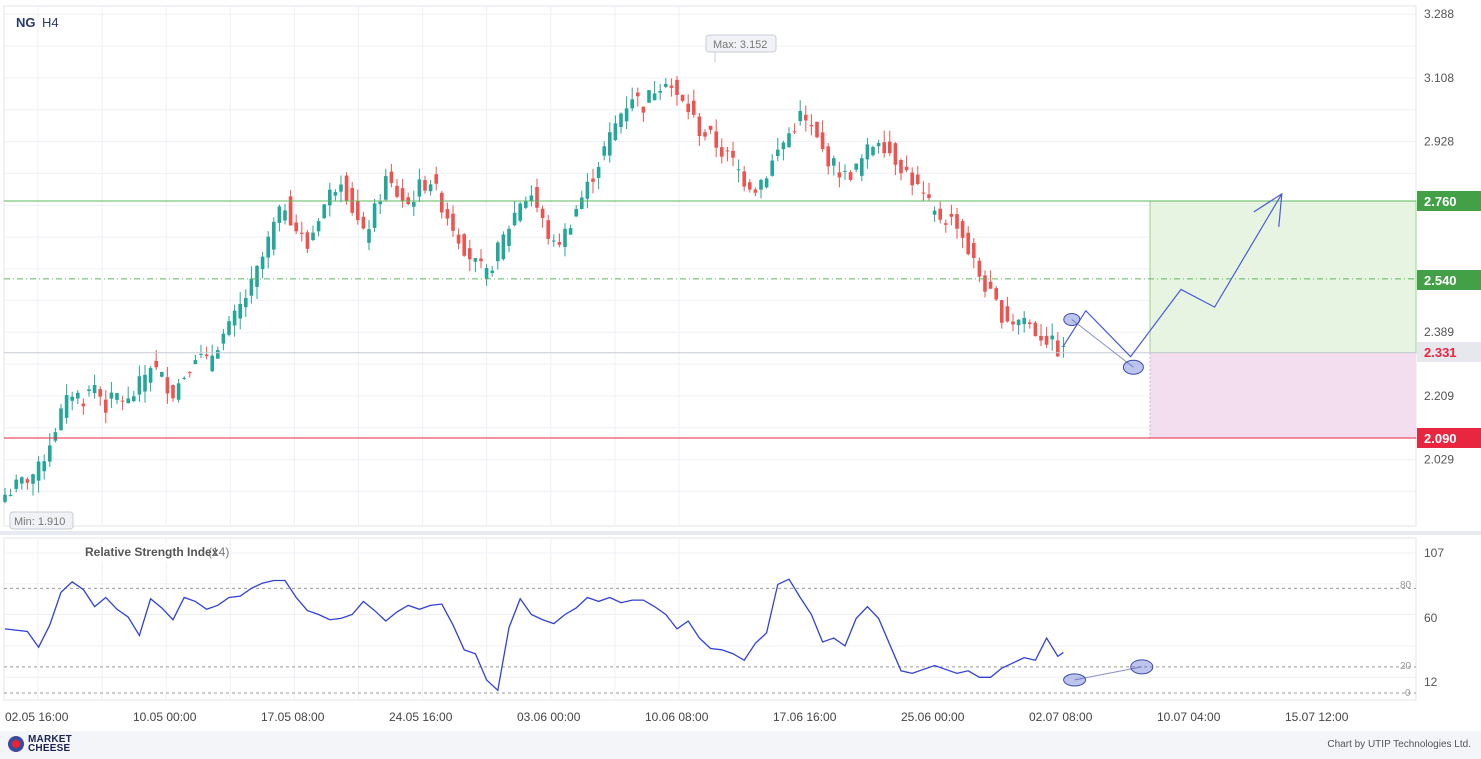 Image resolution: width=1481 pixels, height=759 pixels. I want to click on rsi-line, so click(534, 635).